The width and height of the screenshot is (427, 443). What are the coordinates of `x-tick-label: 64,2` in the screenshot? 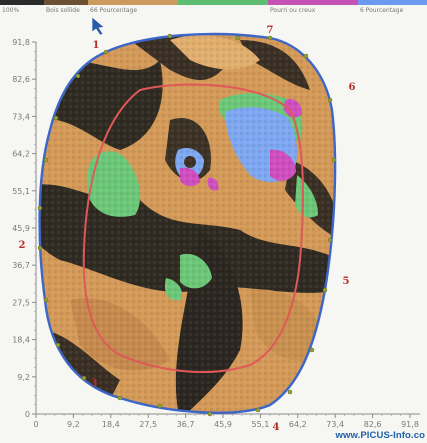 It's located at (298, 424).